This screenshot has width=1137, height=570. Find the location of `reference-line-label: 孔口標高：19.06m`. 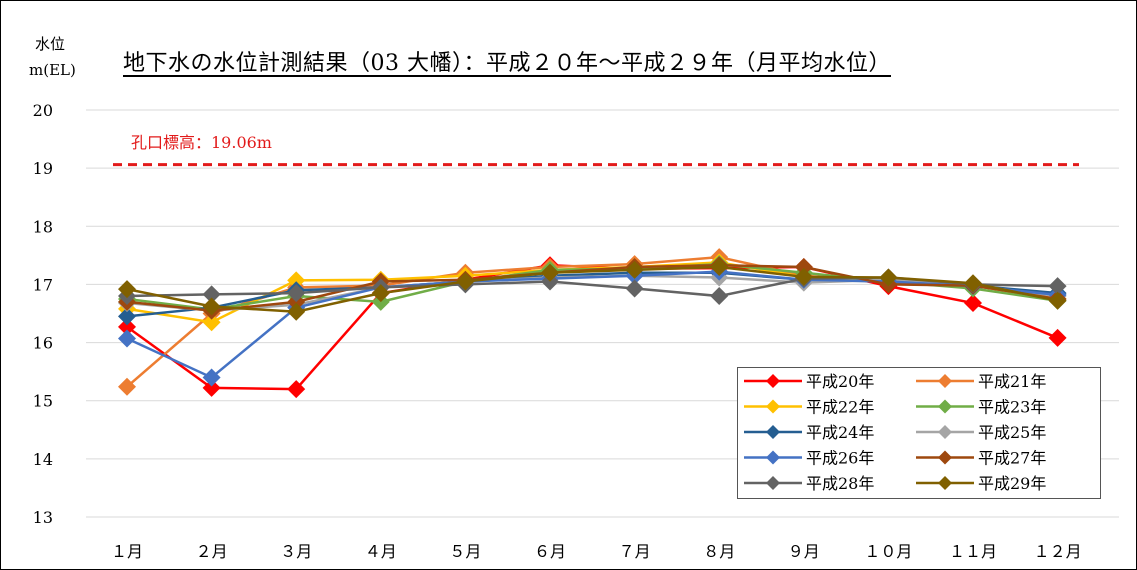

reference-line-label: 孔口標高：19.06m is located at coordinates (201, 142).